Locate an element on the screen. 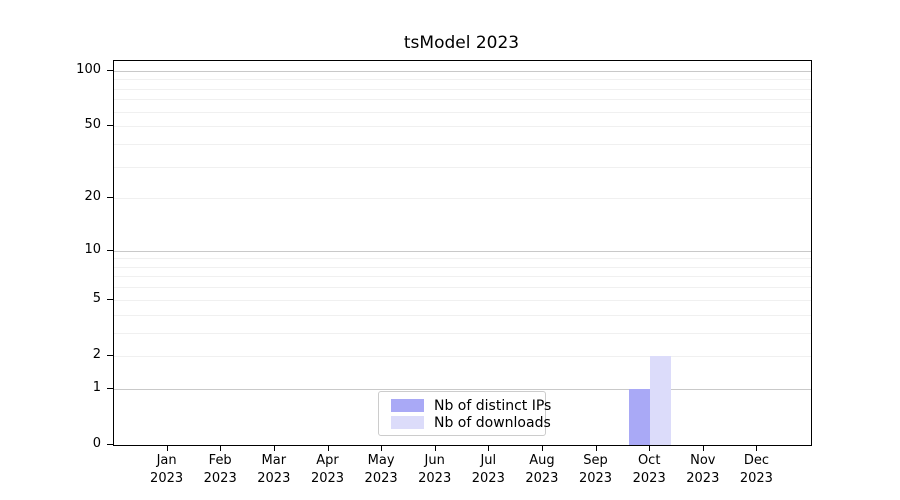 The height and width of the screenshot is (500, 900). legend-item-downloads: Nb of downloads is located at coordinates (471, 422).